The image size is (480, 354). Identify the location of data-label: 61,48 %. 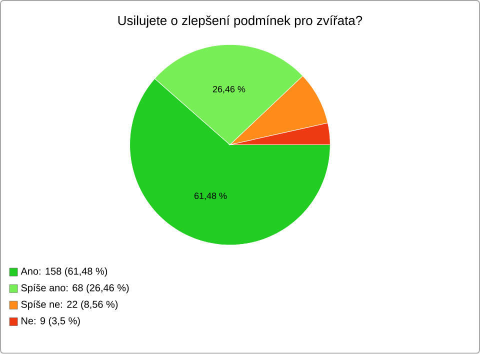
(210, 196).